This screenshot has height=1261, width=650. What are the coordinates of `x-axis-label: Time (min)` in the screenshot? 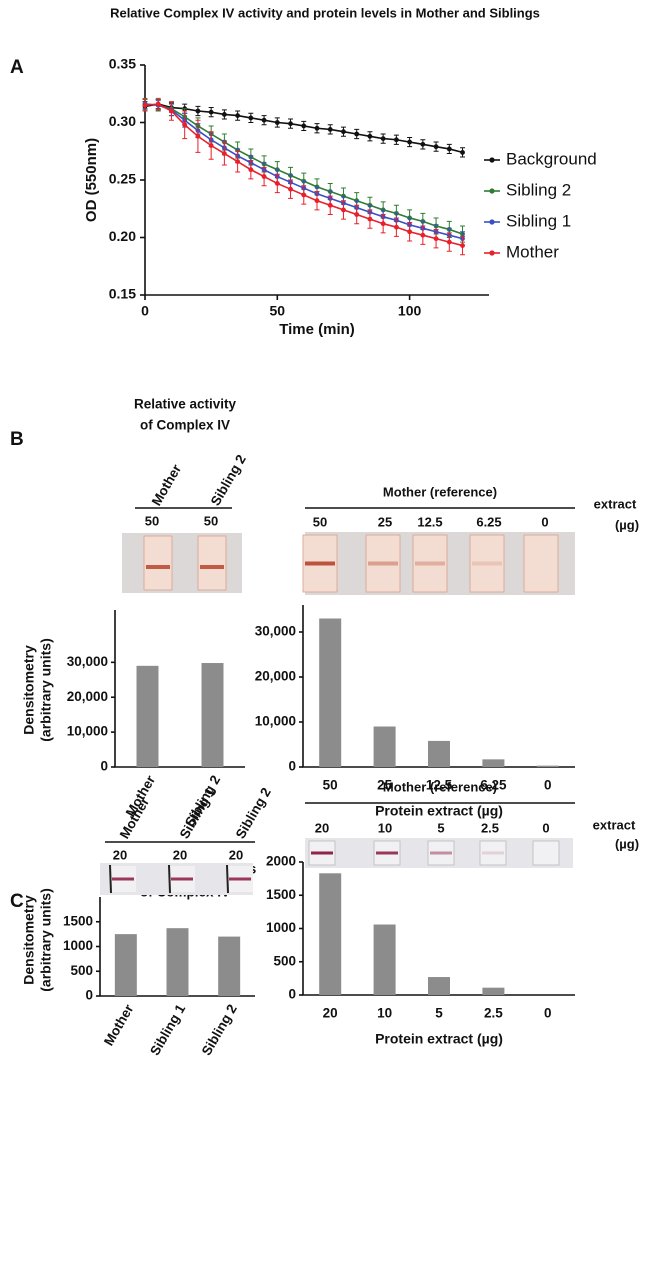 It's located at (317, 329).